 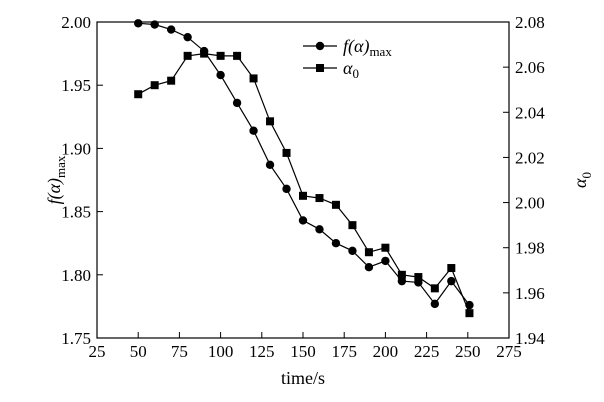 I want to click on x-tick-label: 100, so click(x=221, y=351).